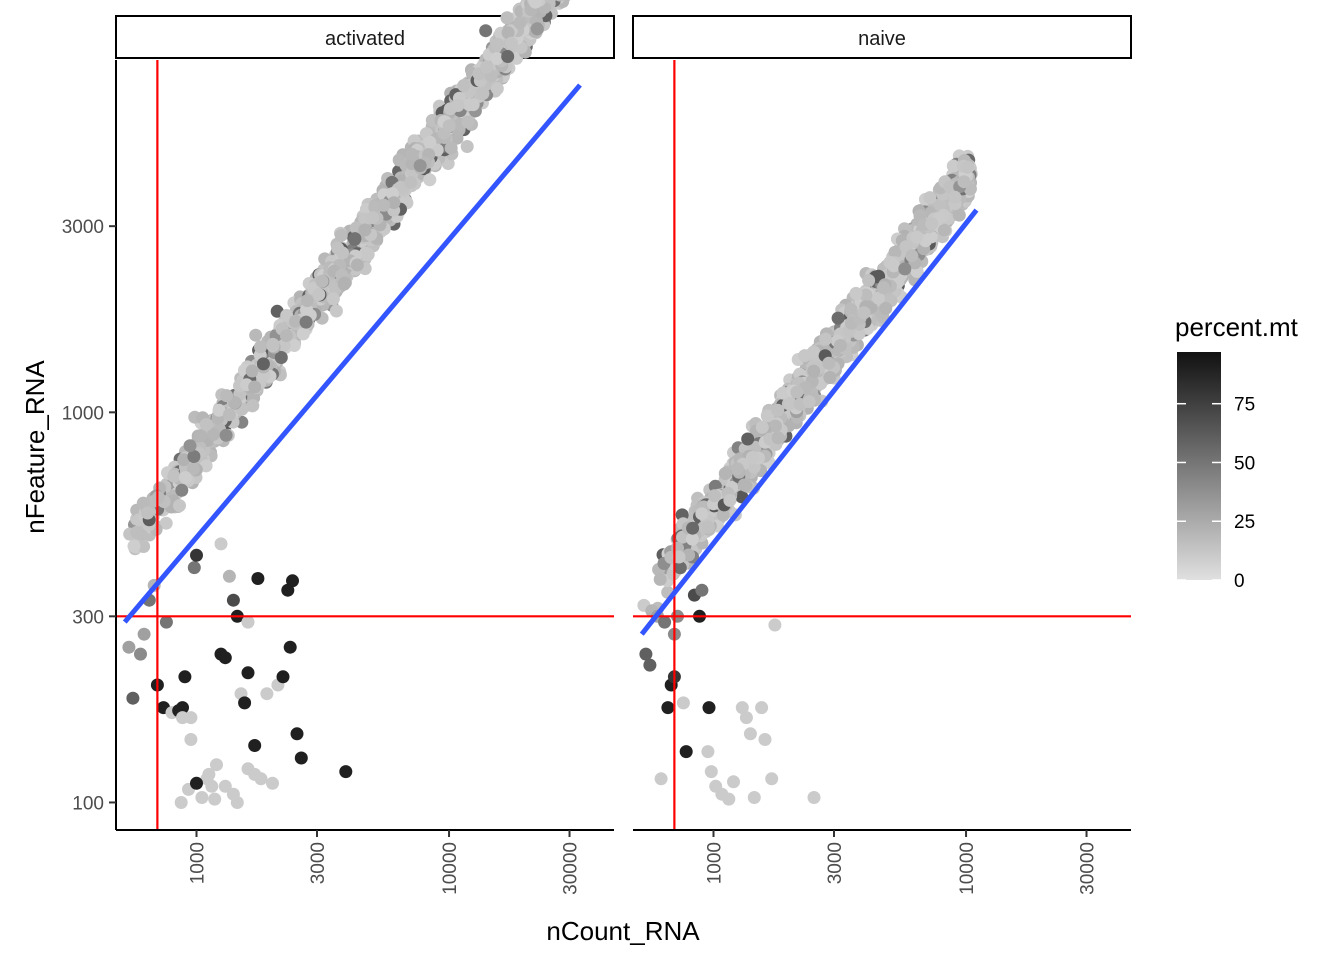 This screenshot has width=1344, height=960. Describe the element at coordinates (571, 868) in the screenshot. I see `x-tick-label: 30000` at that location.